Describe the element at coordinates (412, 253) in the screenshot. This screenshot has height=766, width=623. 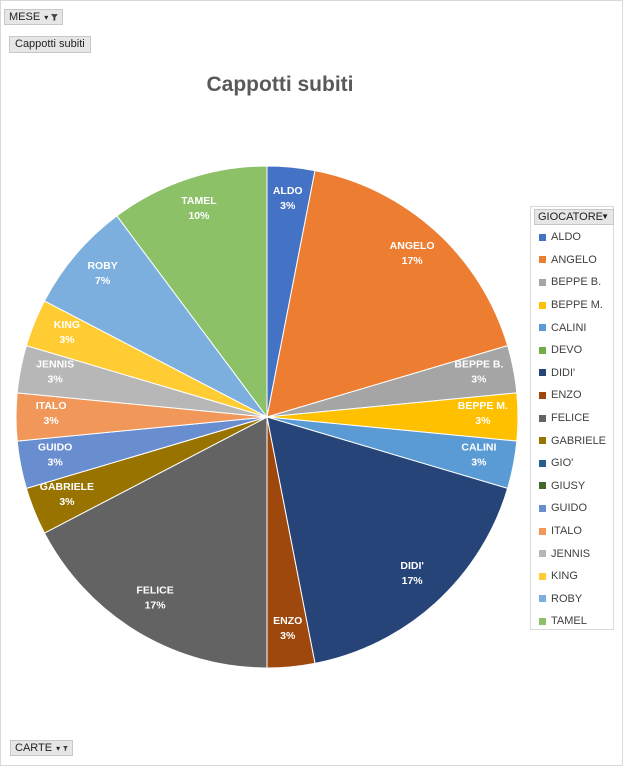
I see `data-label-angelo: ANGELO 17%` at that location.